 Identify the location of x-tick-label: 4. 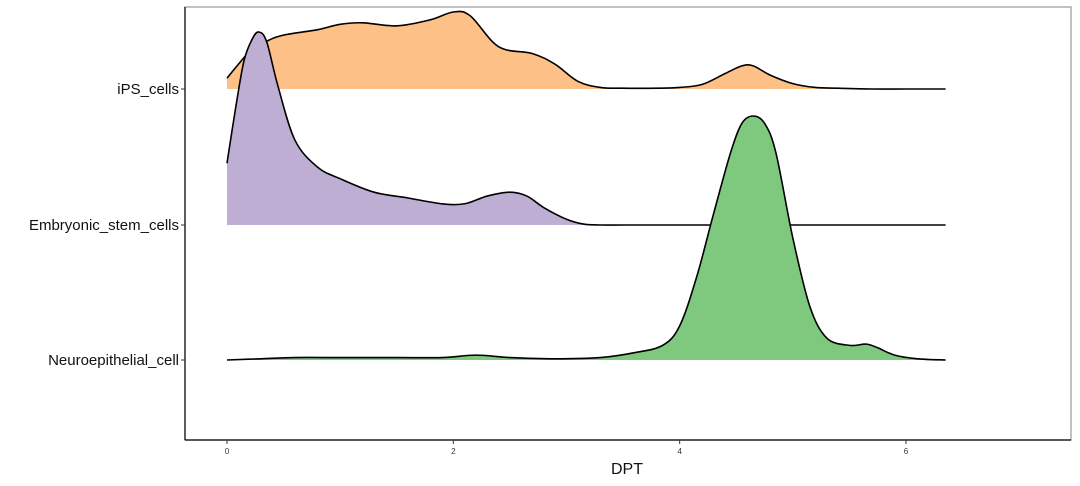
(679, 451).